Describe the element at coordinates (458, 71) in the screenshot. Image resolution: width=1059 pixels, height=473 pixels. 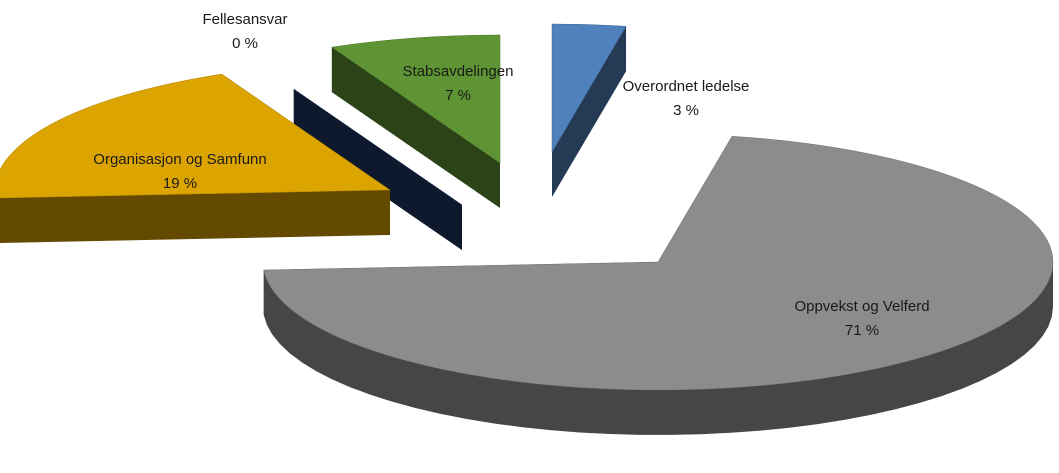
I see `slice-label: Stabsavdelingen` at that location.